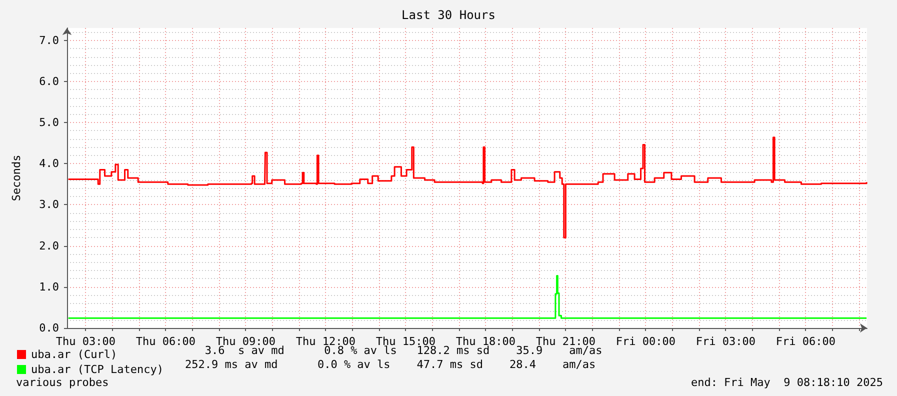 This screenshot has height=396, width=897. What do you see at coordinates (166, 341) in the screenshot?
I see `x-tick-label: Thu 06:00` at bounding box center [166, 341].